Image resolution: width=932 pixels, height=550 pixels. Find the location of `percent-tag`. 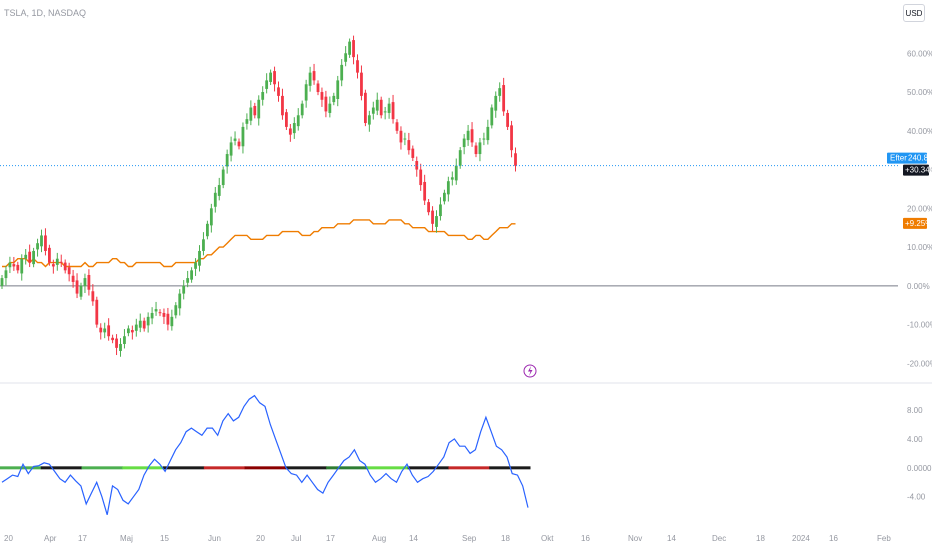

percent-tag is located at coordinates (916, 170).